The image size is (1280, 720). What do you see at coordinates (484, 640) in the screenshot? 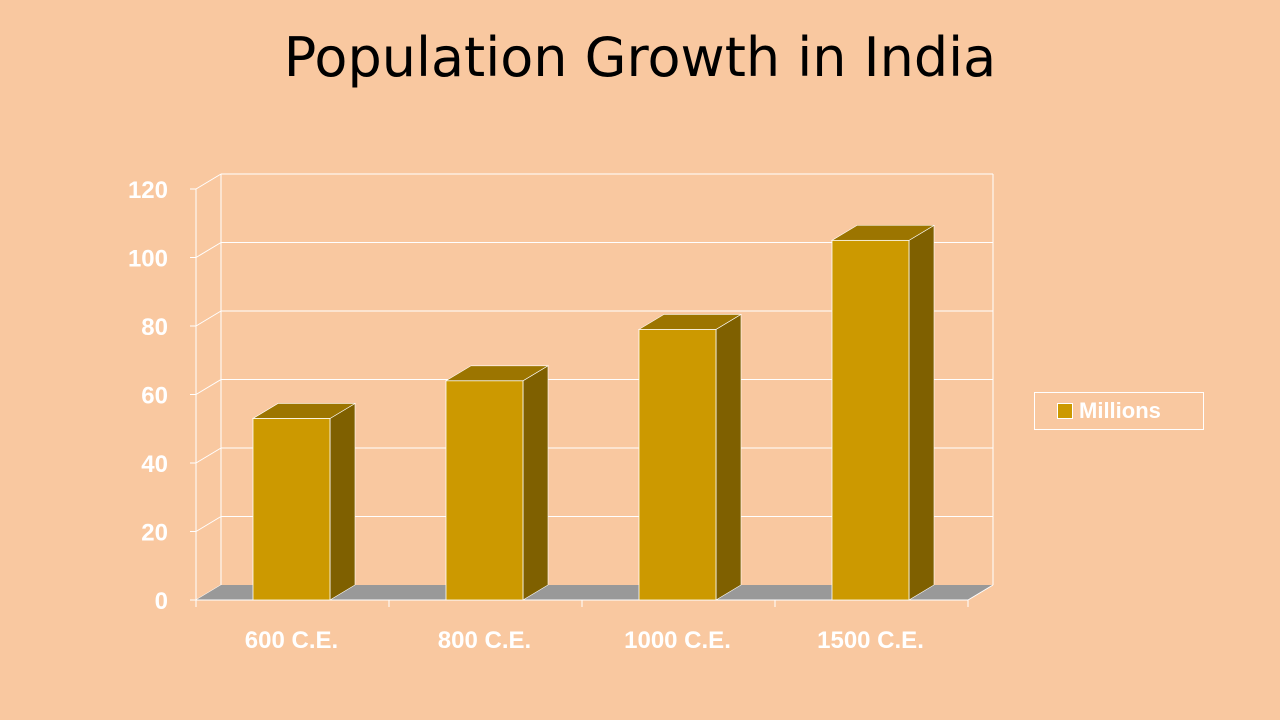
I see `x-tick-label: 800 C.E.` at bounding box center [484, 640].